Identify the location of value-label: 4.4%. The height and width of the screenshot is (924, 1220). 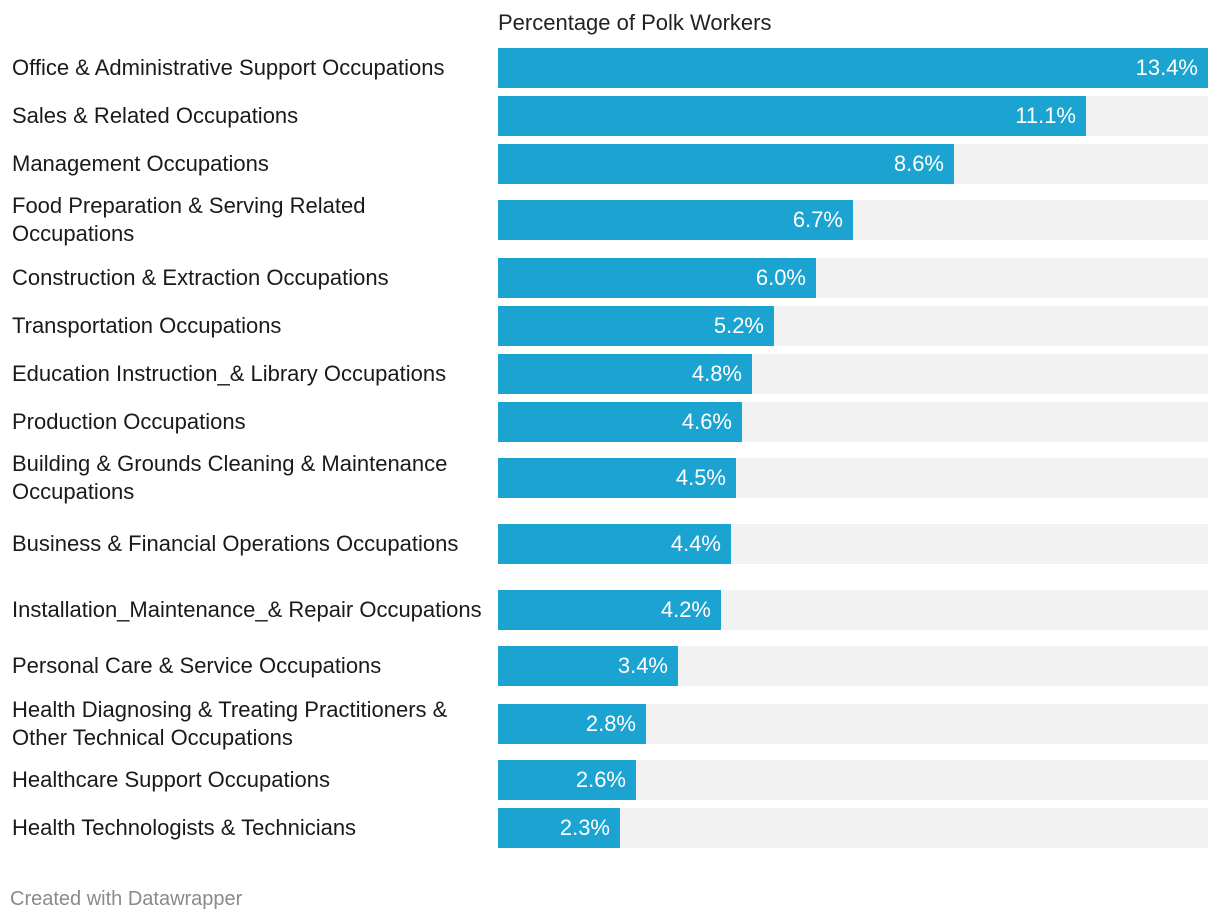
(695, 543).